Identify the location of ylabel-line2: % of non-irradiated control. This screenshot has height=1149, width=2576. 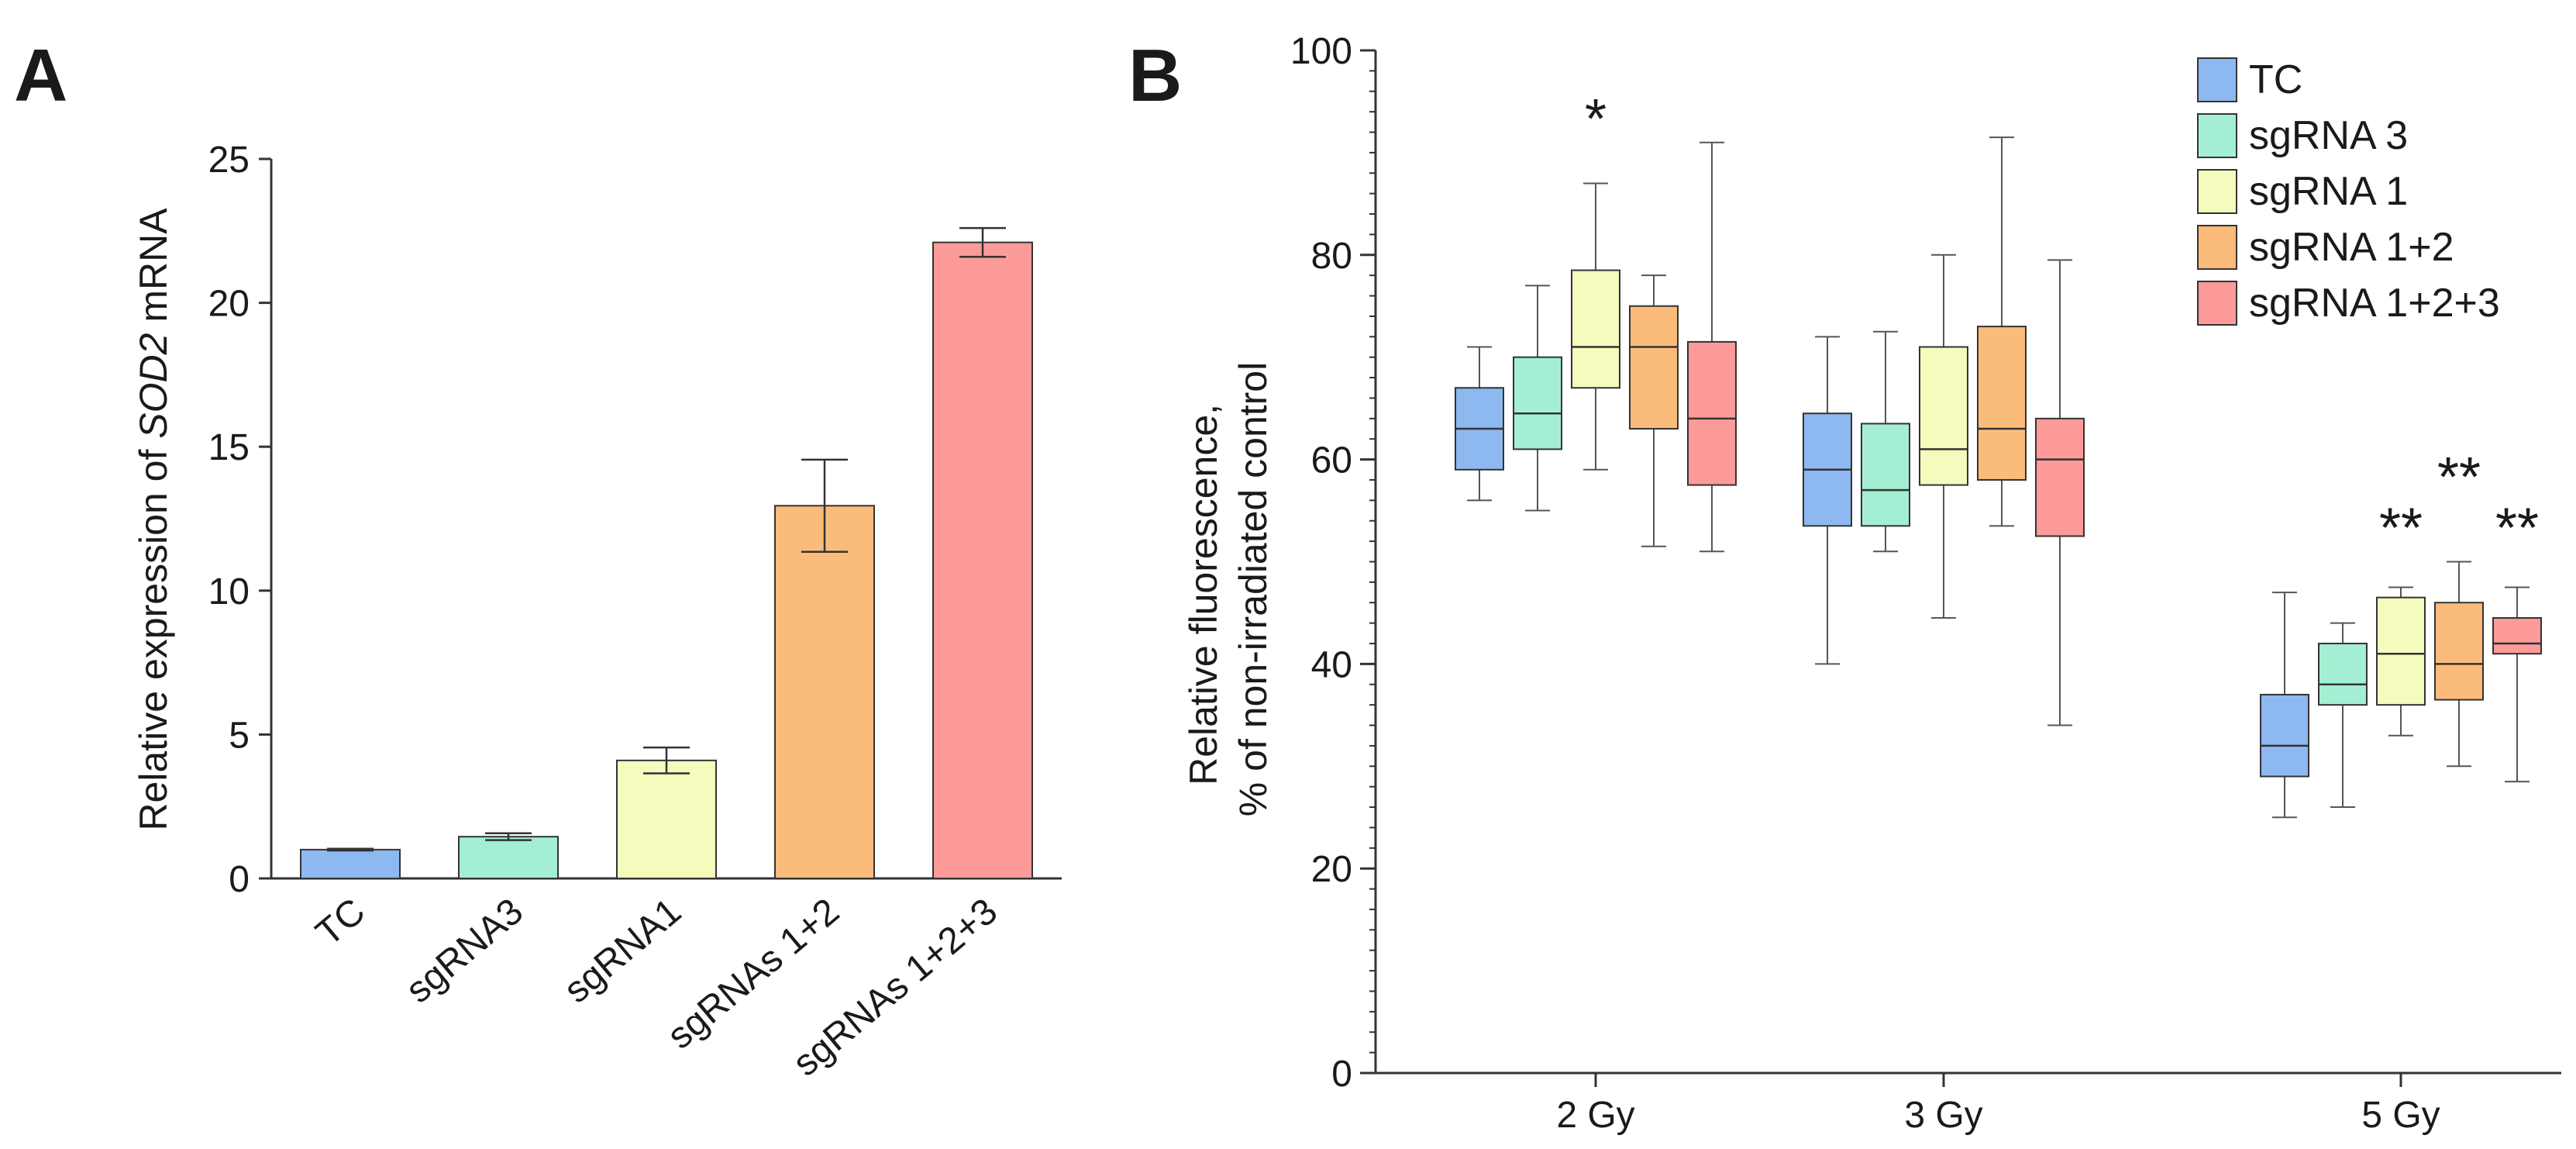
(1253, 589).